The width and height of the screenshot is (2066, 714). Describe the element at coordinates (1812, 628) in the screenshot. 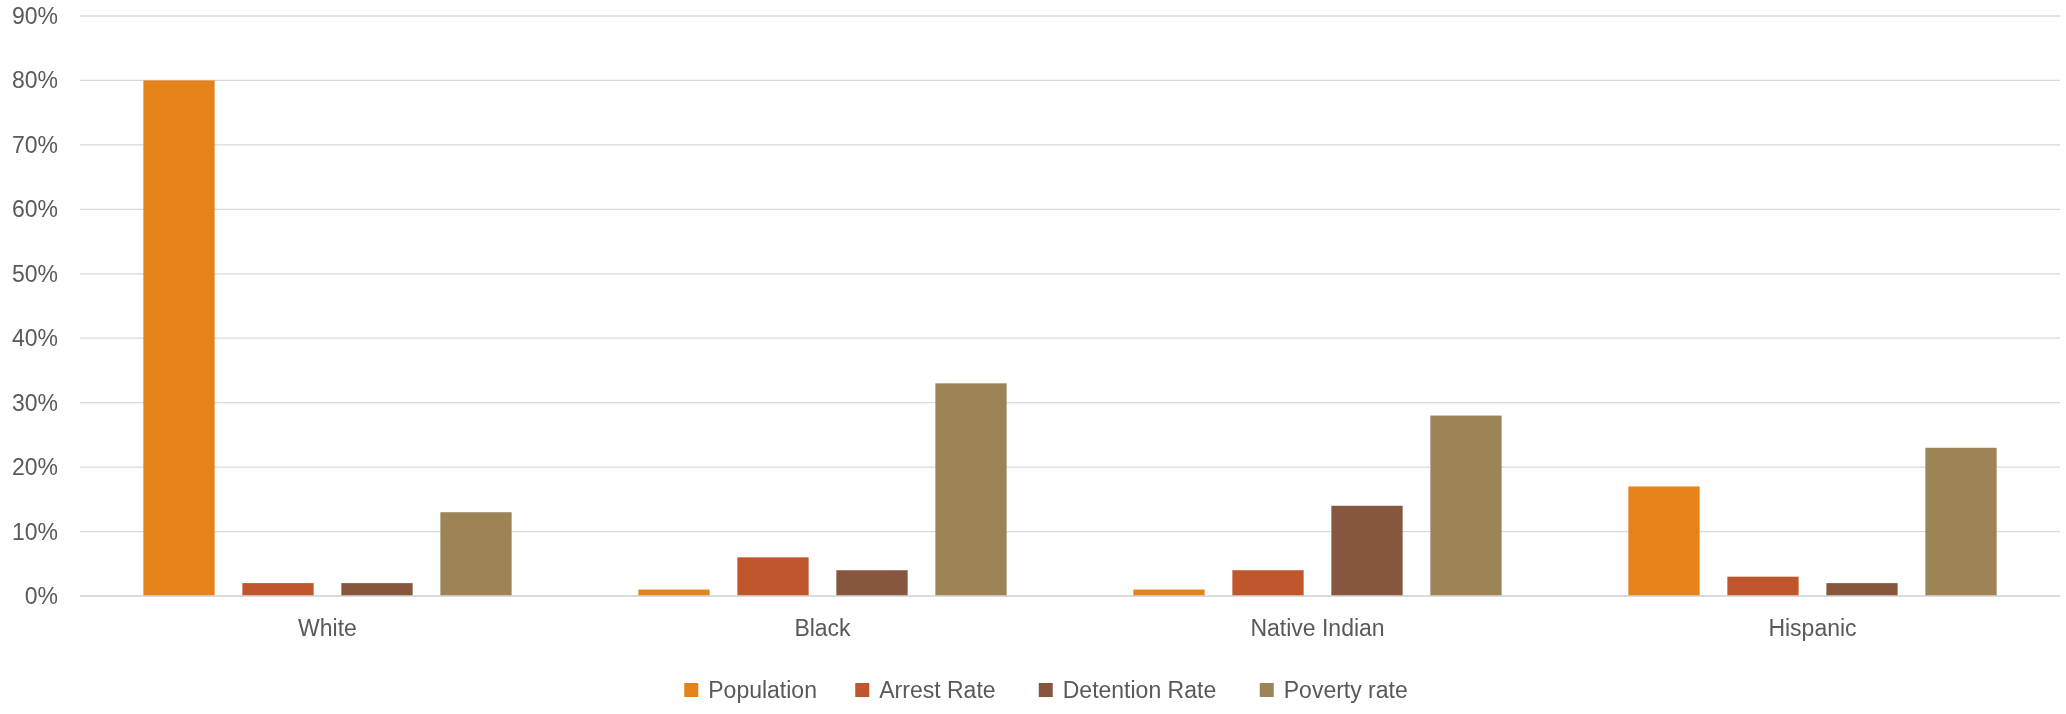

I see `x-tick-label: Hispanic` at that location.